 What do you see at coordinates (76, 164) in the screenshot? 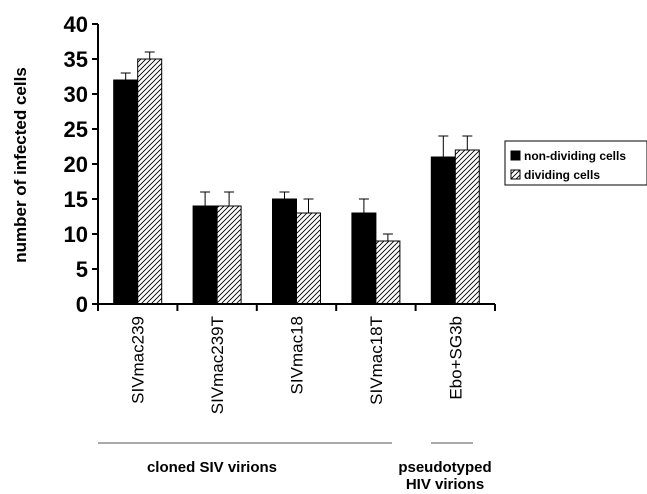
I see `y-tick-label-4: 20` at bounding box center [76, 164].